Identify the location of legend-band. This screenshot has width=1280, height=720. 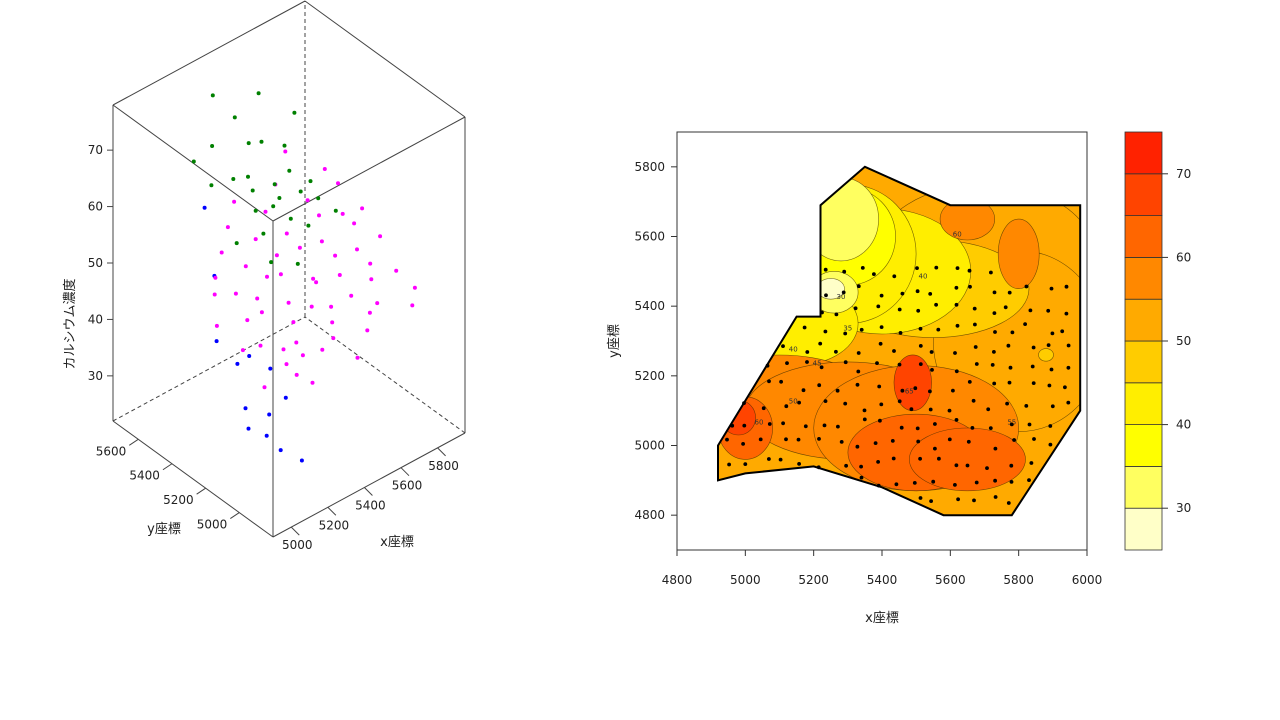
(1143, 153).